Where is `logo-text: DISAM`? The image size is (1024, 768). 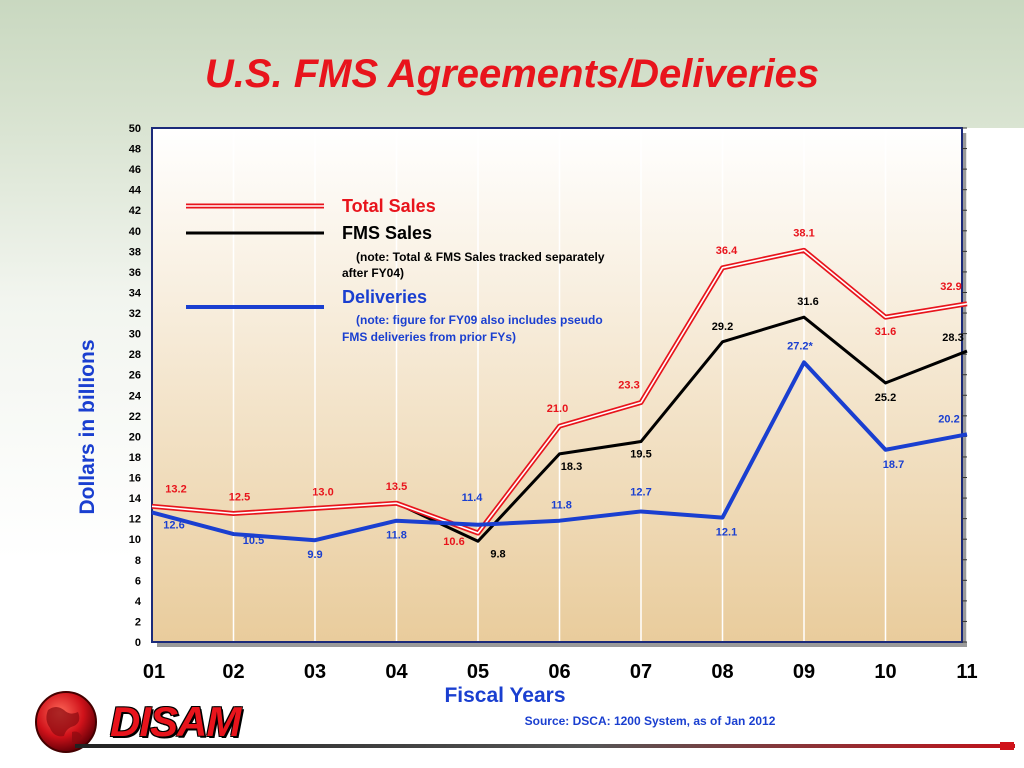
logo-text: DISAM is located at coordinates (175, 721).